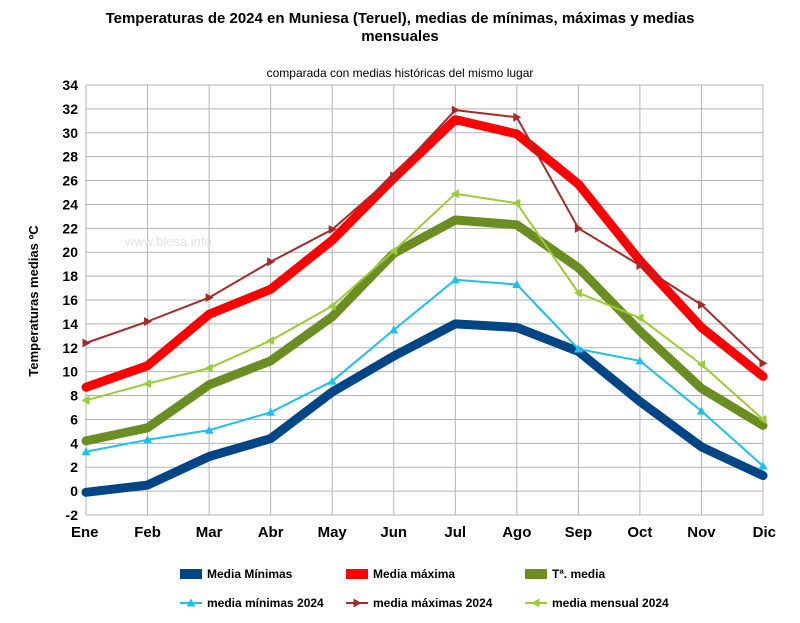  What do you see at coordinates (610, 603) in the screenshot?
I see `legend-label: media mensual 2024` at bounding box center [610, 603].